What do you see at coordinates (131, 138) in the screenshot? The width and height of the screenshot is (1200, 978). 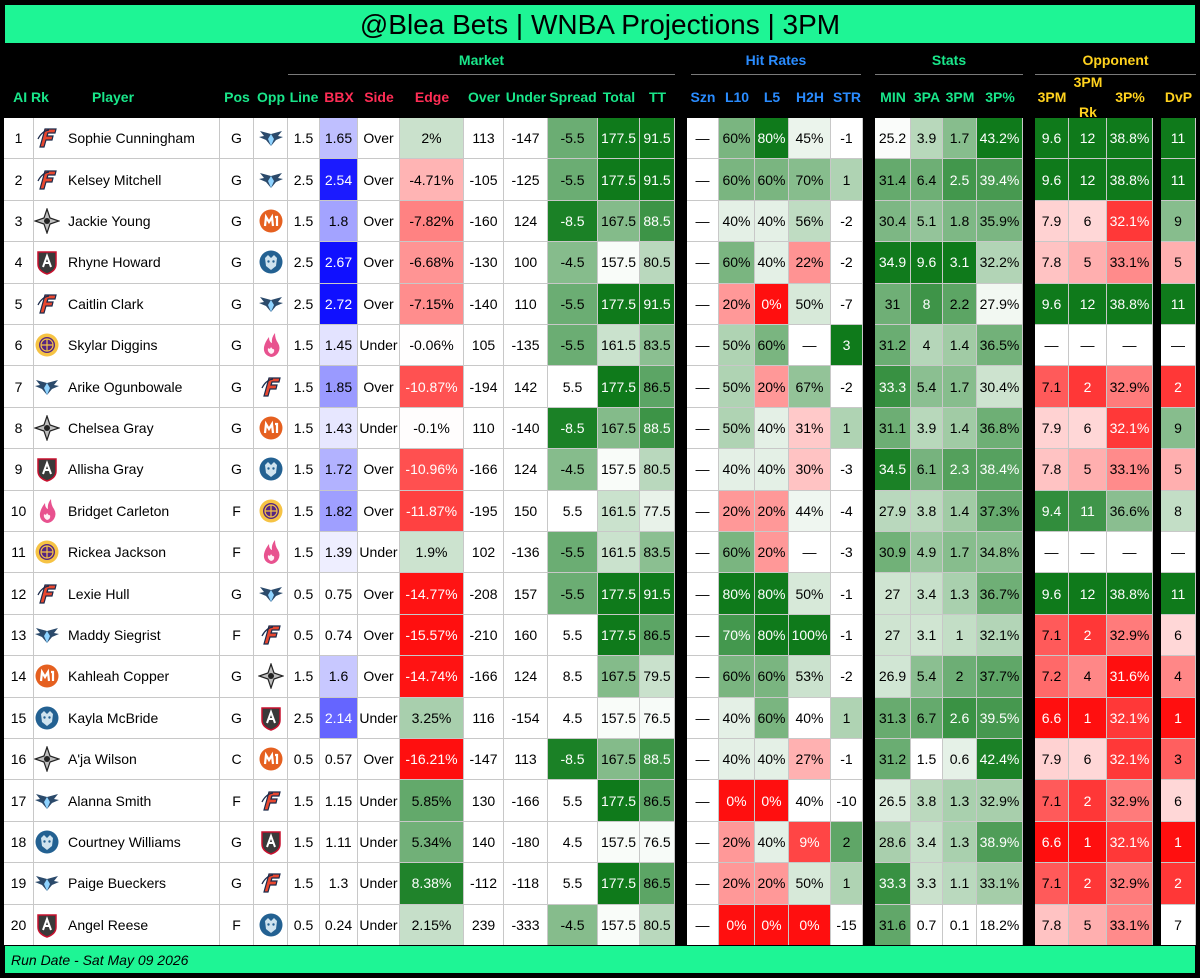 I see `player-name: Sophie Cunningham` at bounding box center [131, 138].